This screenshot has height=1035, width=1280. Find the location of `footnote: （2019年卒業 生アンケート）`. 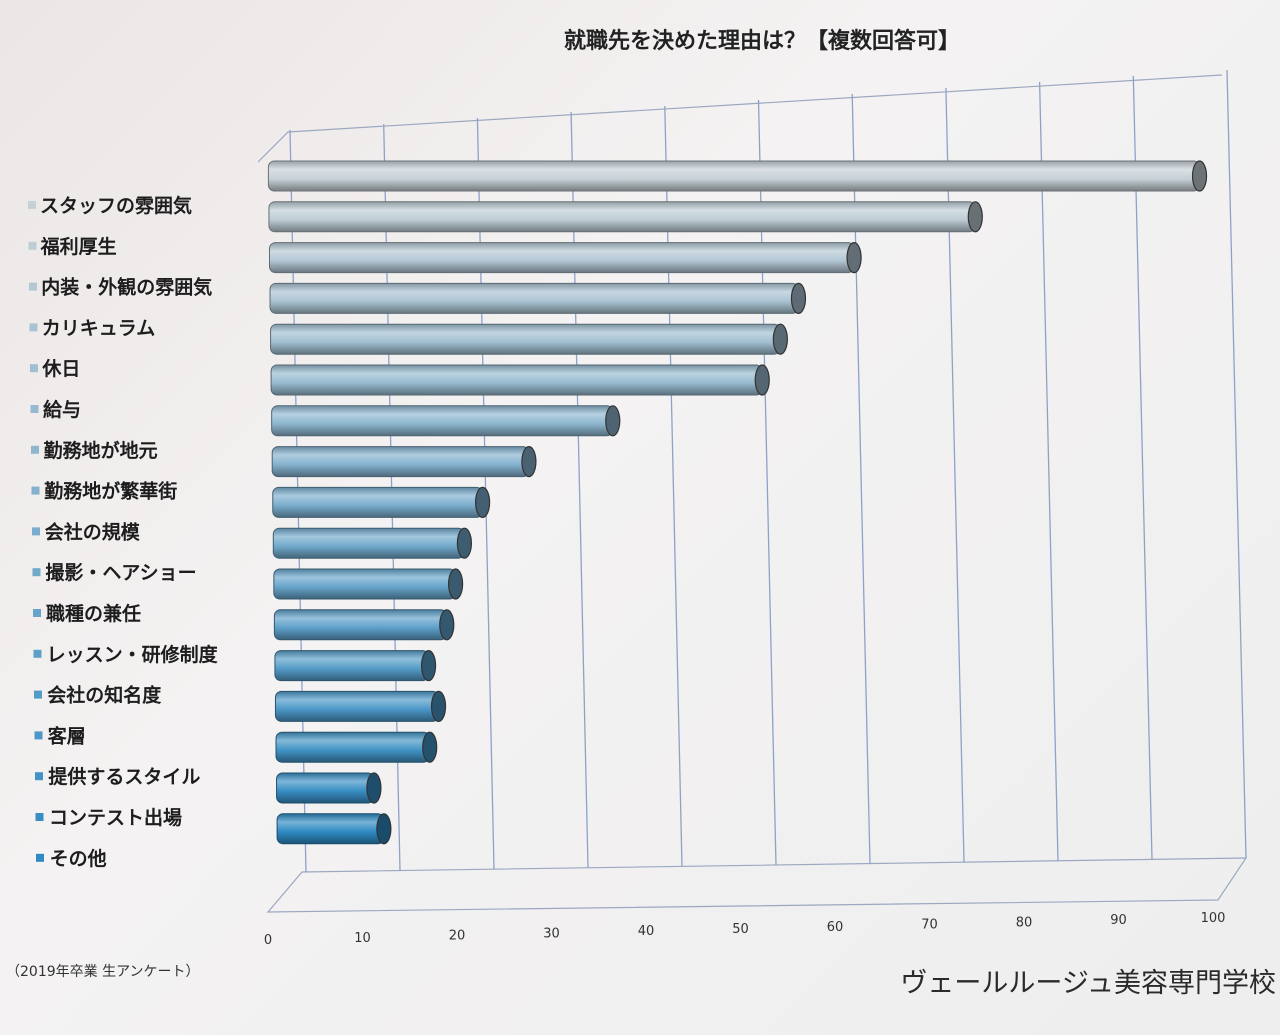

footnote: （2019年卒業 生アンケート） is located at coordinates (103, 972).